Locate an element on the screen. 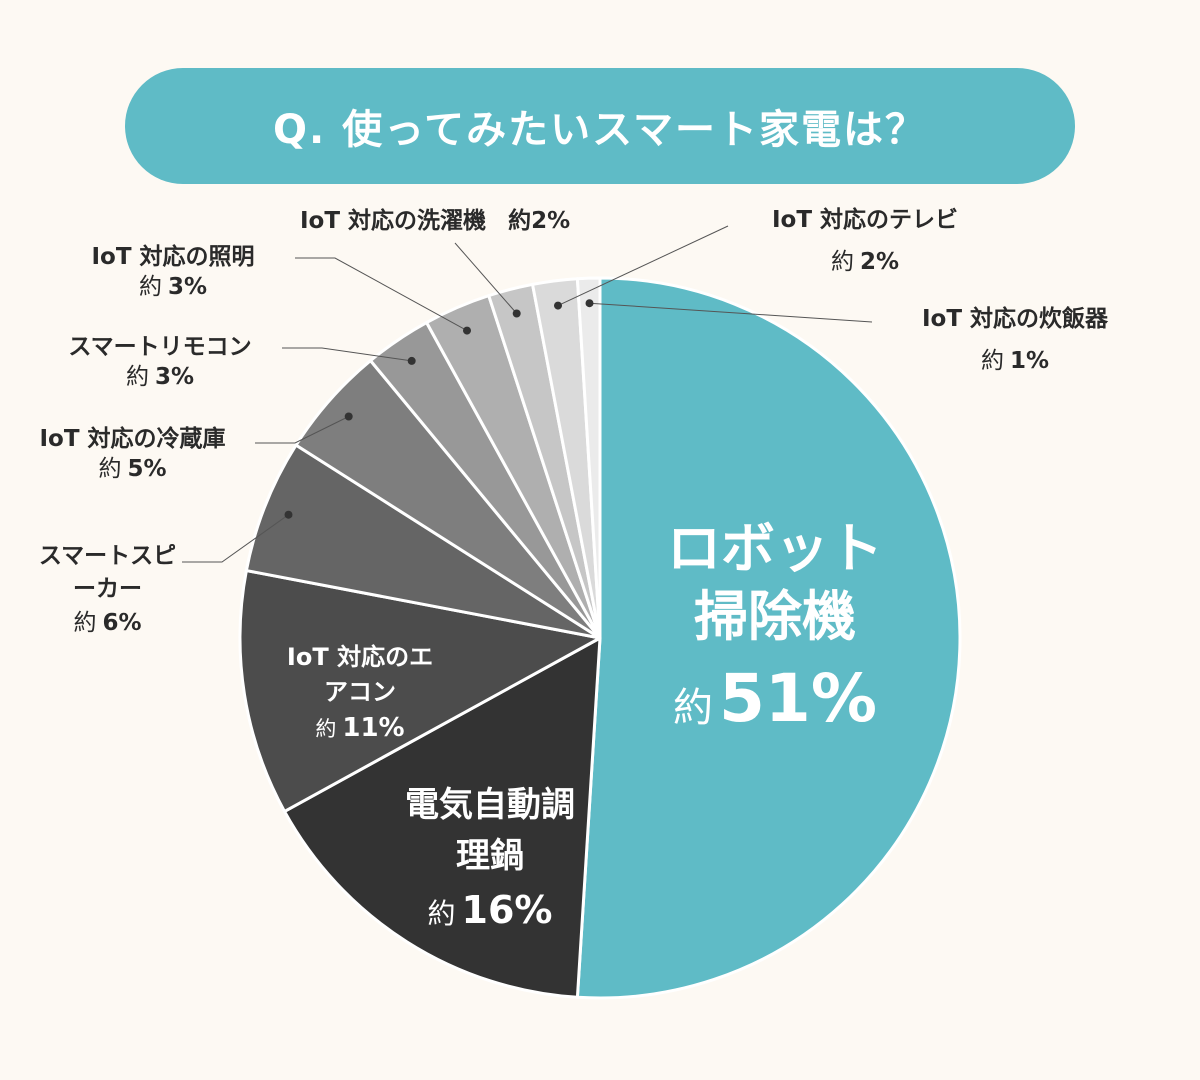  slice-smart-speaker is located at coordinates (423, 541).